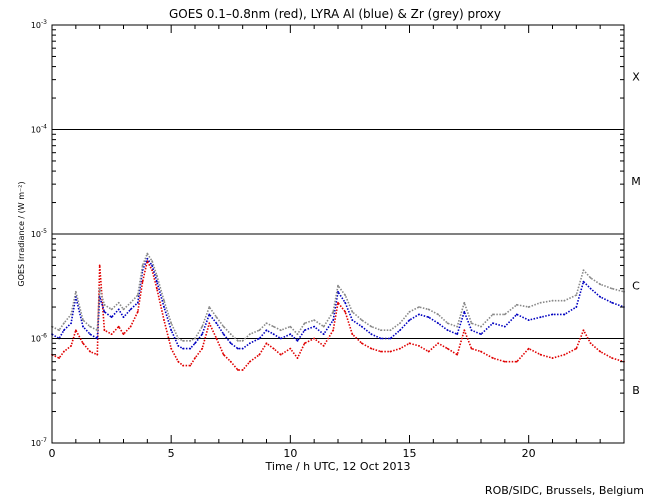 This screenshot has width=650, height=500. Describe the element at coordinates (52, 453) in the screenshot. I see `x-tick-label: 0` at that location.